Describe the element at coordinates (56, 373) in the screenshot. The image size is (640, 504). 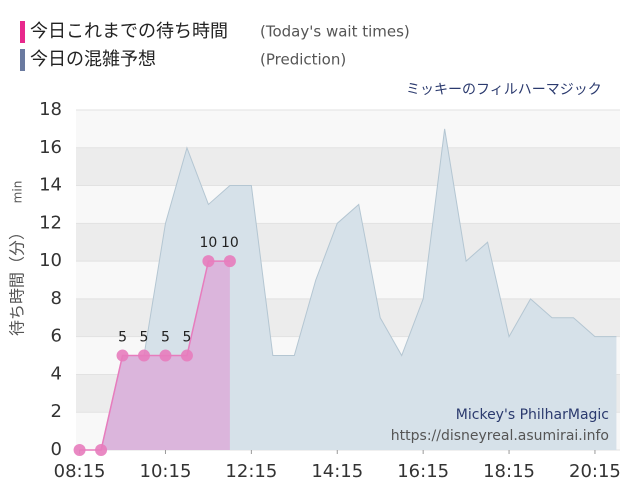
I see `y-tick-label: 4` at that location.